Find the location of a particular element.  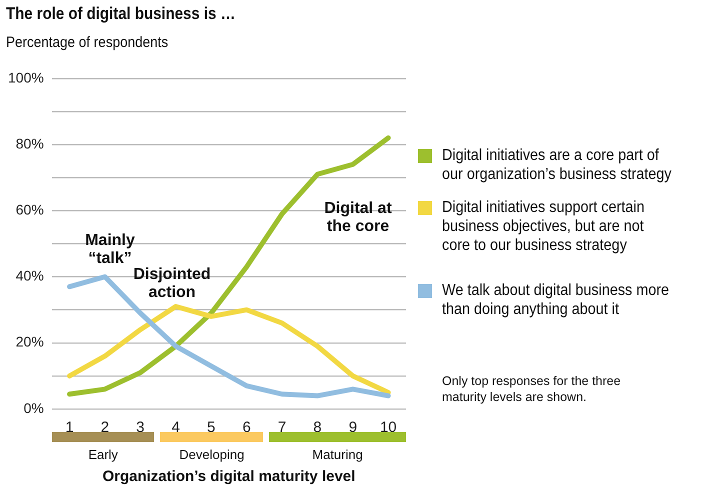

legend-label: Digital initiatives are a core part of our organization’s business strategy is located at coordinates (557, 165).